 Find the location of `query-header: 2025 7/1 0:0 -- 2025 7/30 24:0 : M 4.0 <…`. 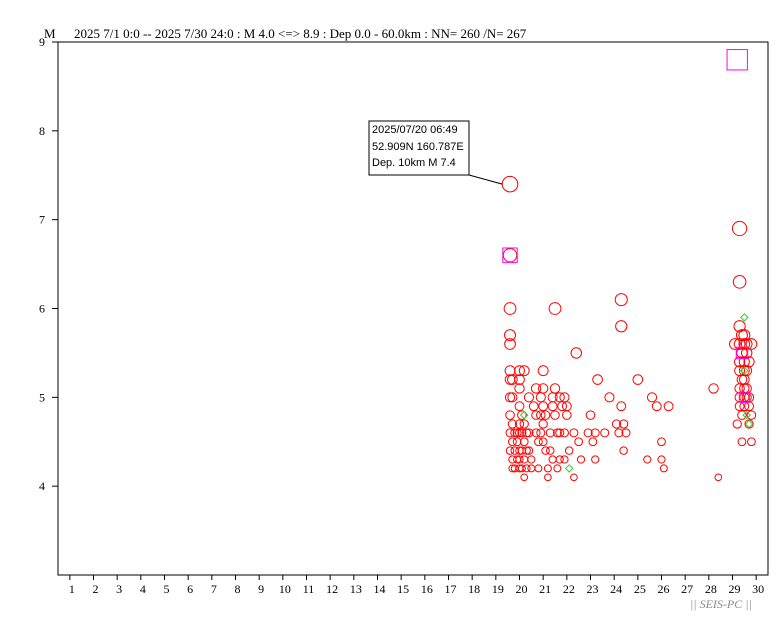

query-header: 2025 7/1 0:0 -- 2025 7/30 24:0 : M 4.0 <… is located at coordinates (300, 33).